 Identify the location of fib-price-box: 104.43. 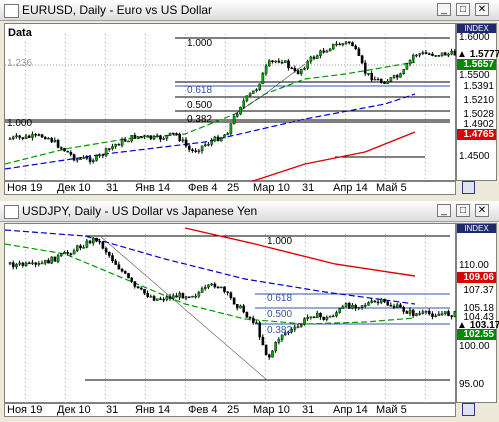
(476, 317).